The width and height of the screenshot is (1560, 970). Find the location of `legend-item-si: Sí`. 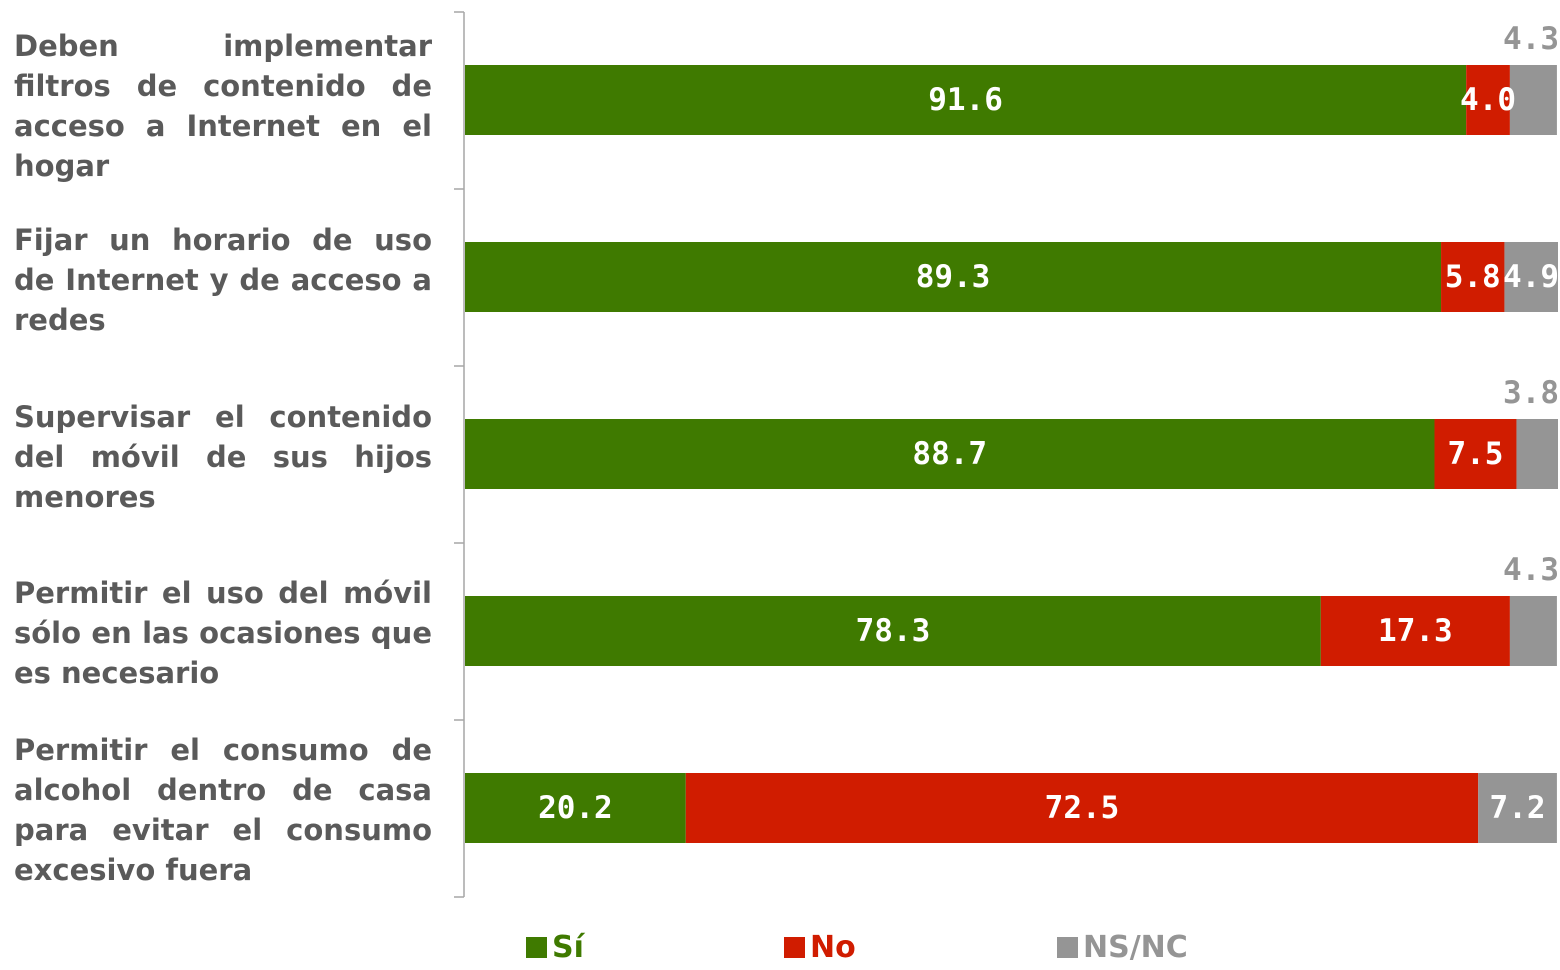

legend-item-si: Sí is located at coordinates (555, 947).